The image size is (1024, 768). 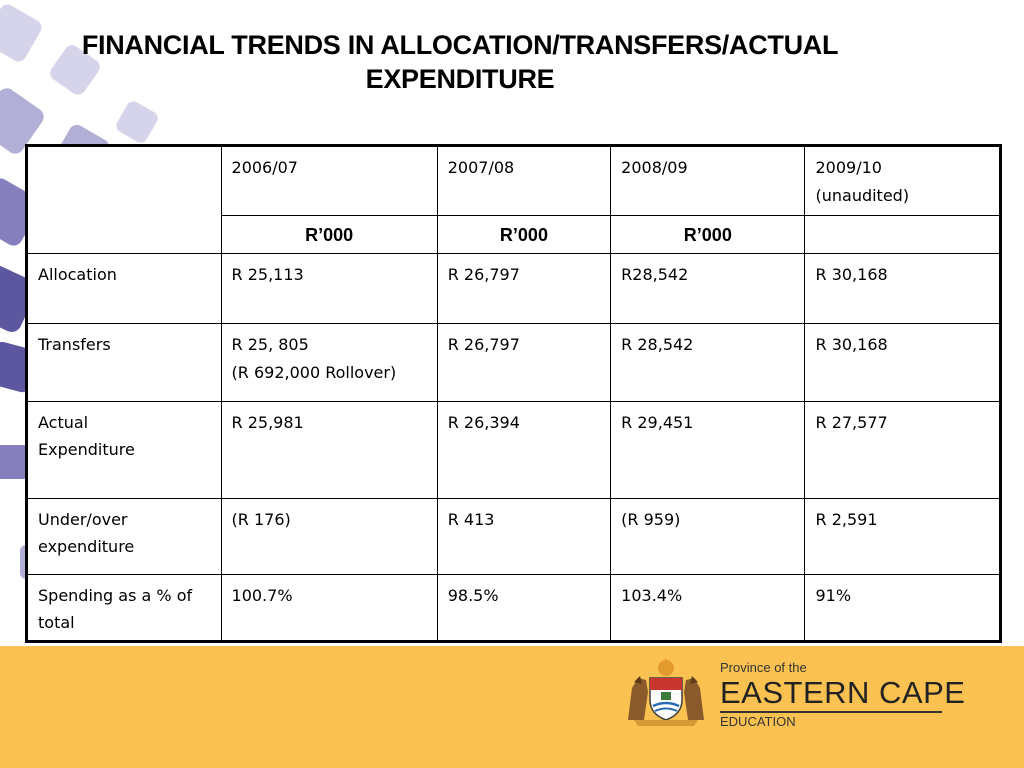 I want to click on units-row: R’000 R’000 R’000, so click(x=514, y=234).